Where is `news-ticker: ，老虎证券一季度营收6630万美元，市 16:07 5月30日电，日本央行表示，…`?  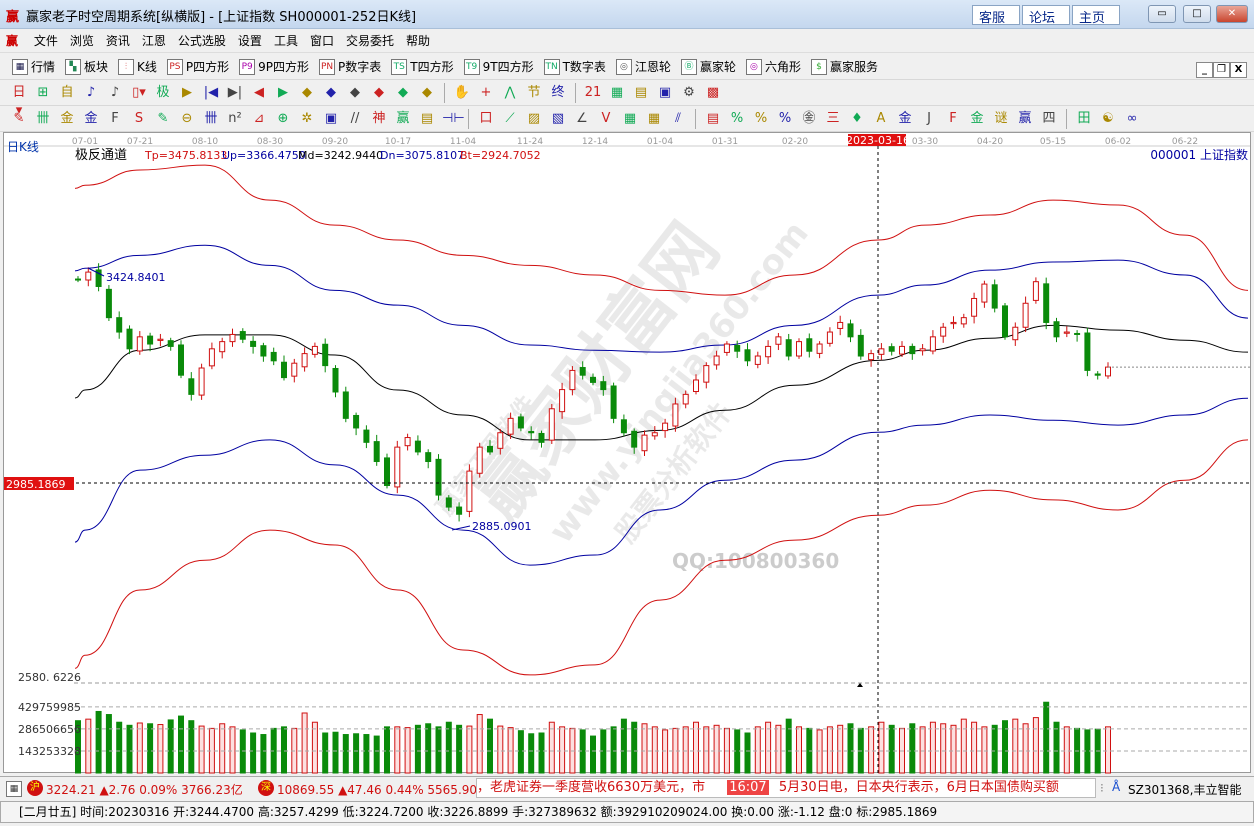
news-ticker: ，老虎证券一季度营收6630万美元，市 16:07 5月30日电，日本央行表示，… is located at coordinates (786, 788).